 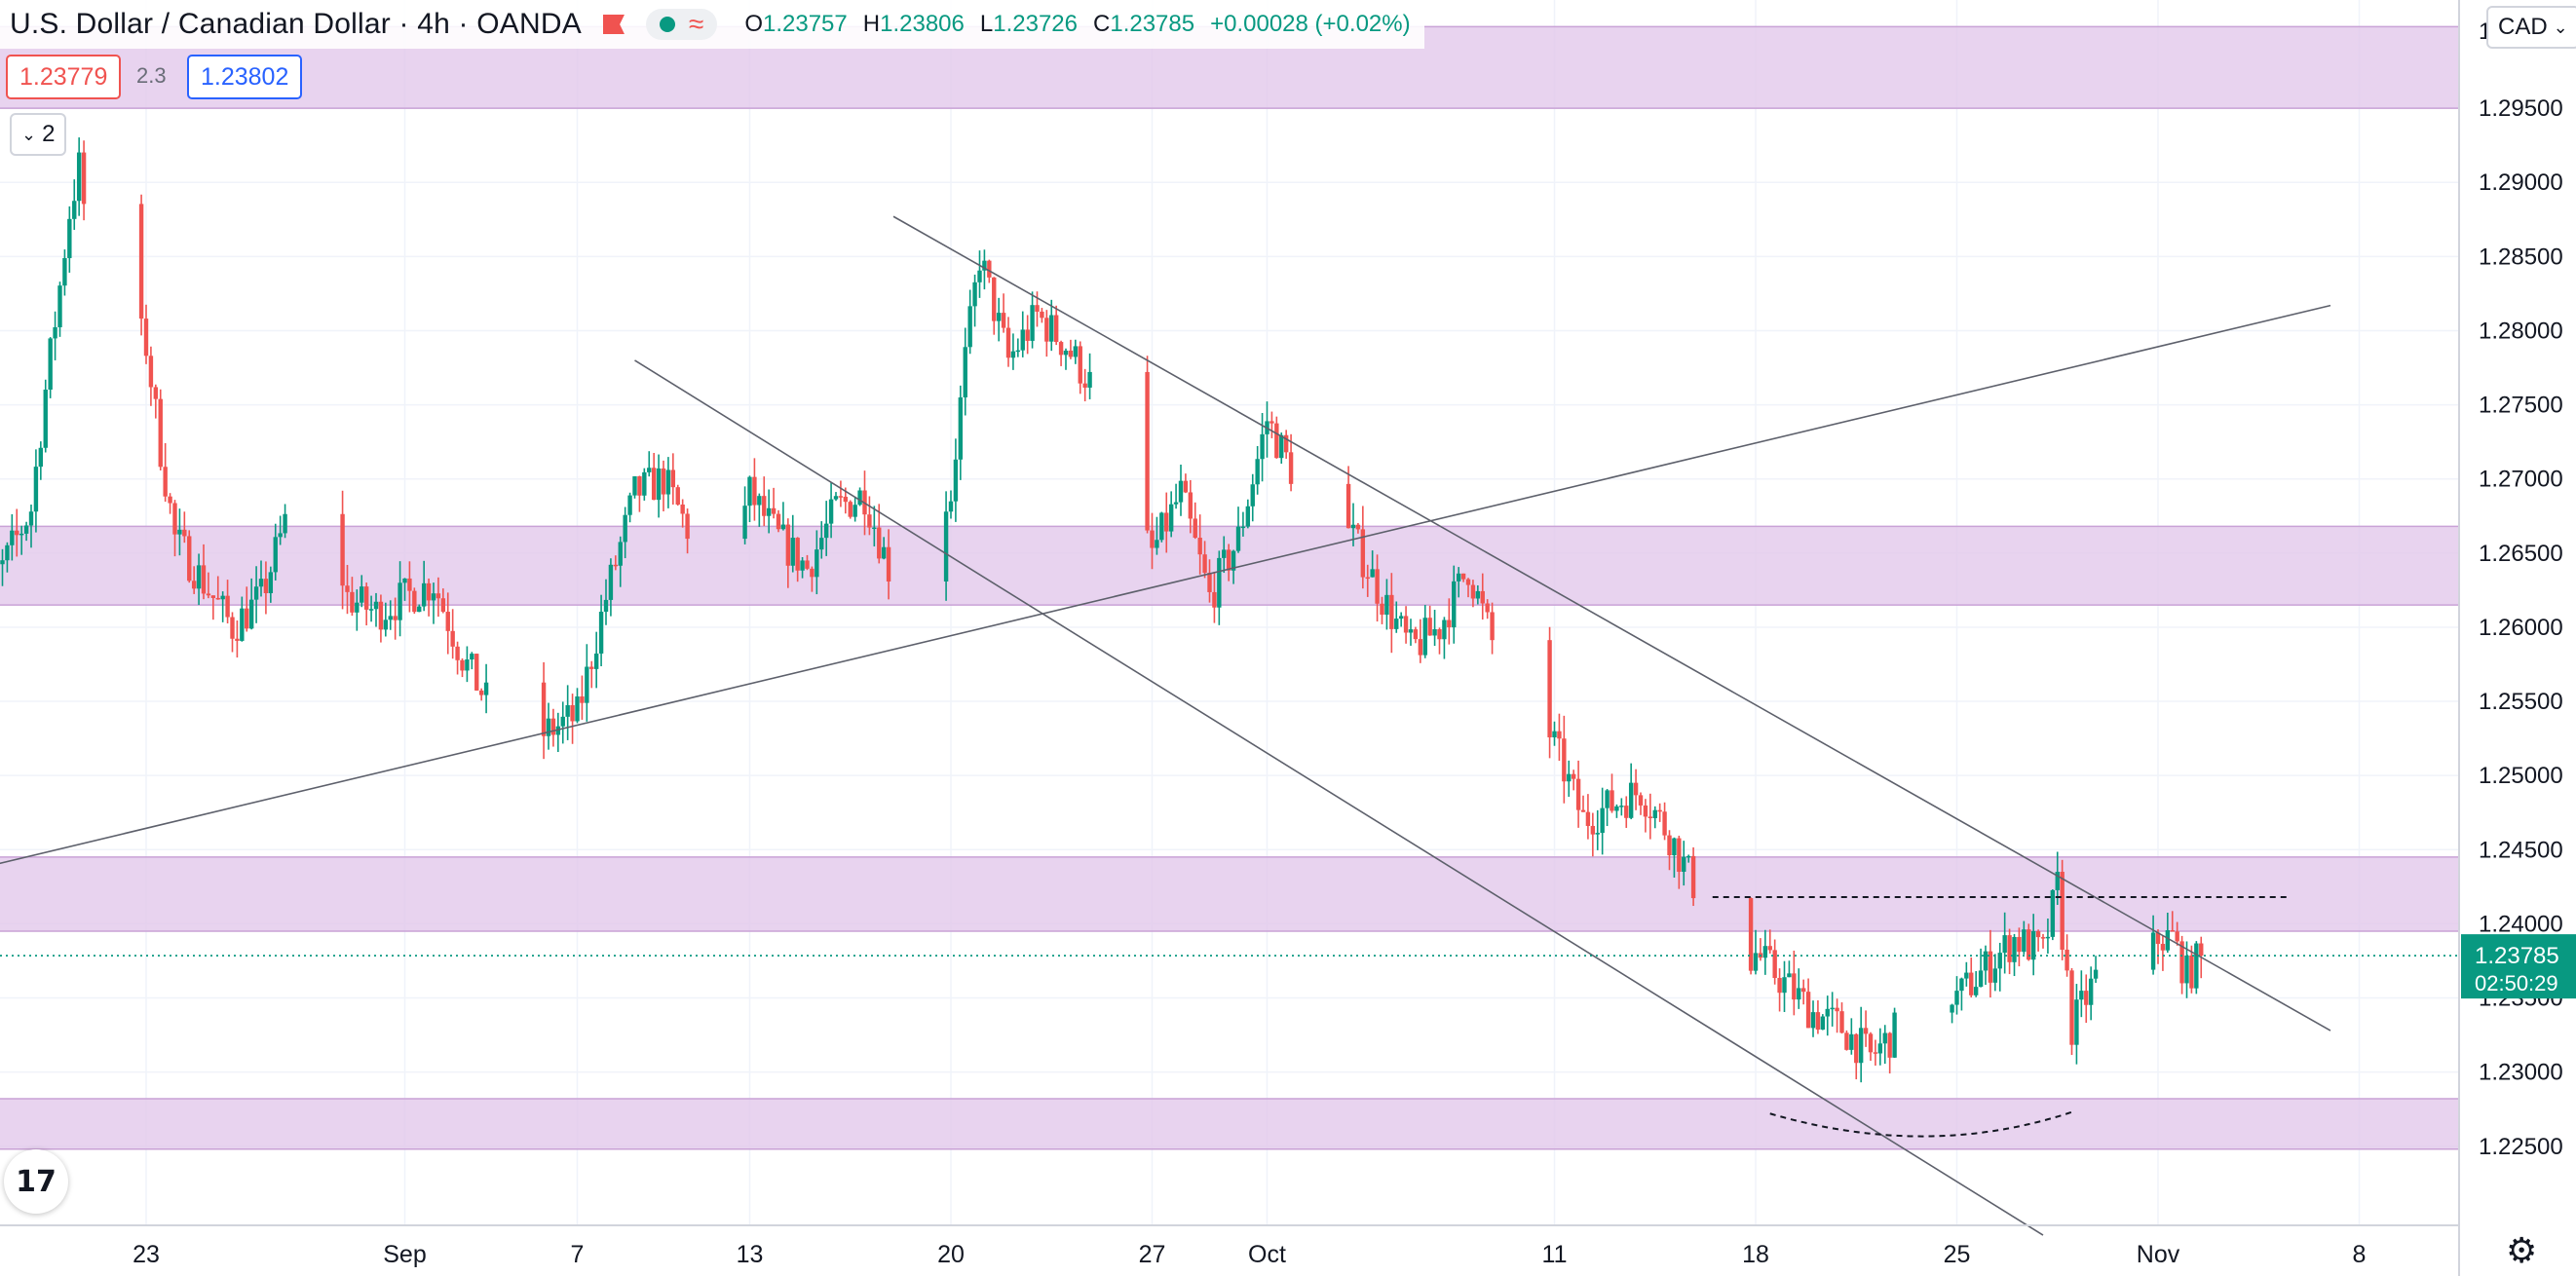 What do you see at coordinates (613, 25) in the screenshot?
I see `flag-icon` at bounding box center [613, 25].